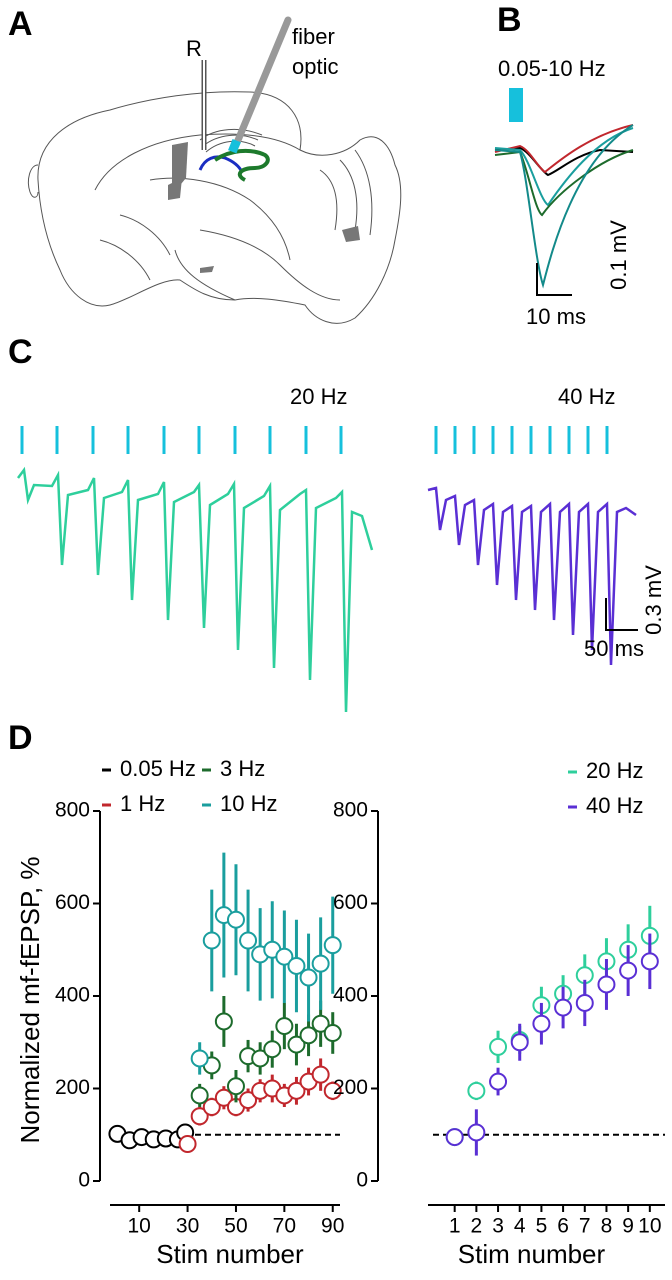  I want to click on light-spot, so click(234, 146).